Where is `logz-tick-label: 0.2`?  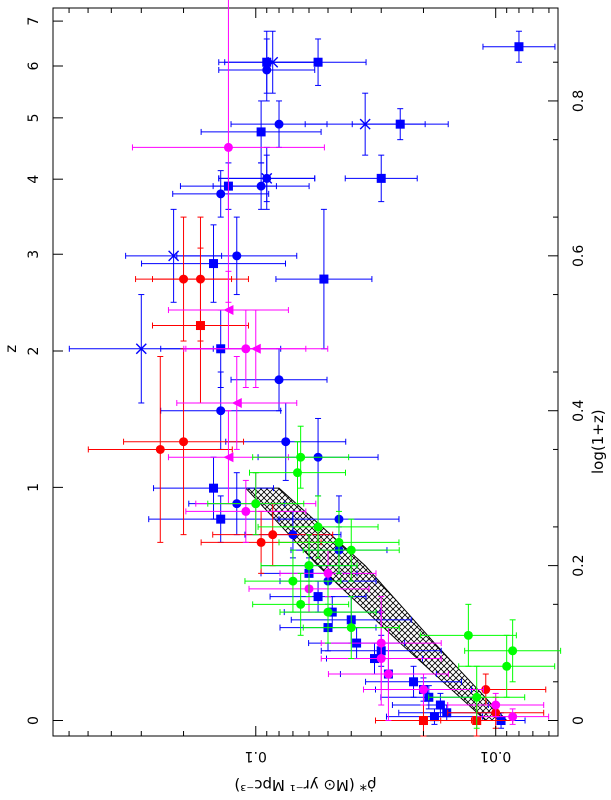 logz-tick-label: 0.2 is located at coordinates (579, 565).